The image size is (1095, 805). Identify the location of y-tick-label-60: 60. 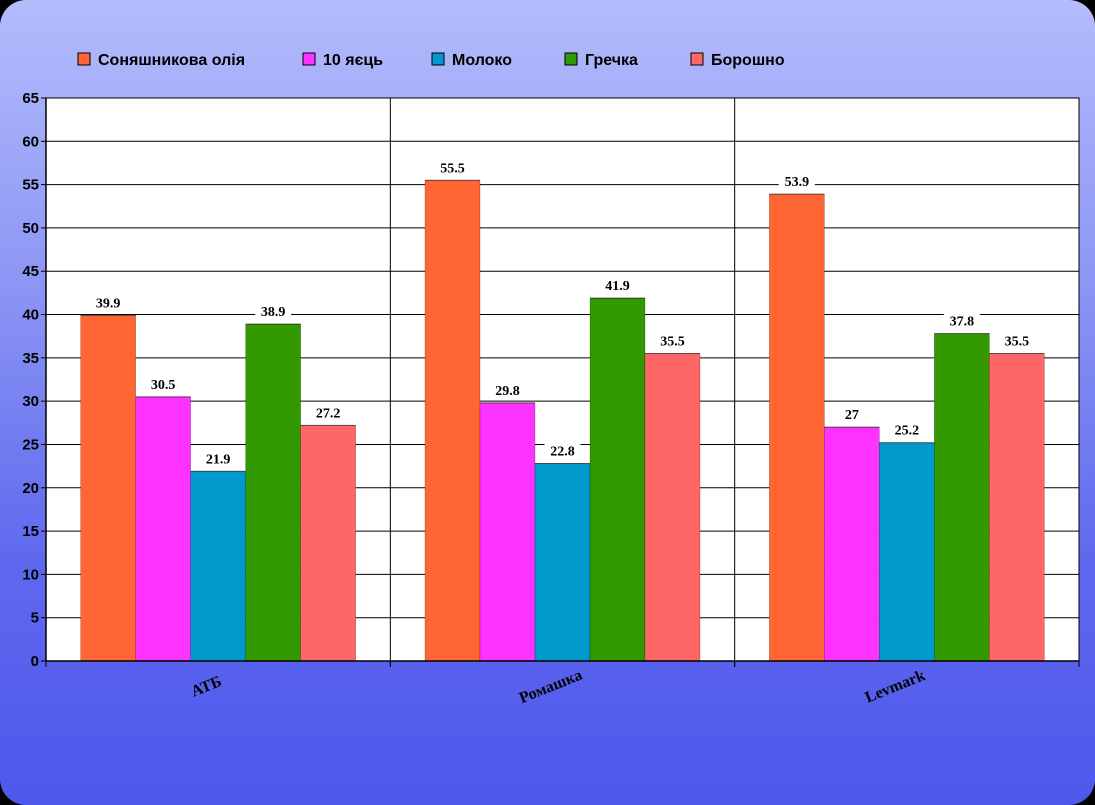
(30, 141).